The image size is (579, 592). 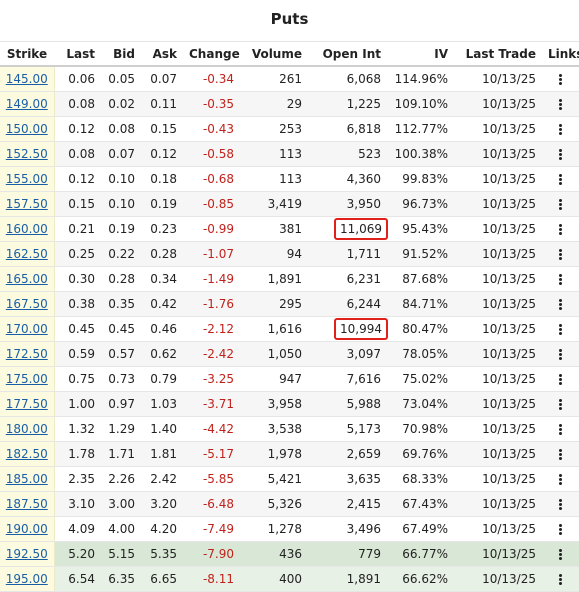 I want to click on strike-link: 175.00, so click(x=26, y=379).